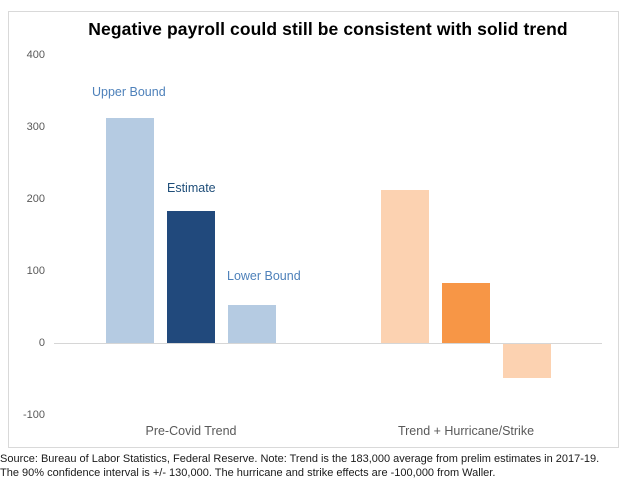  What do you see at coordinates (129, 92) in the screenshot?
I see `annotation-upper-bound: Upper Bound` at bounding box center [129, 92].